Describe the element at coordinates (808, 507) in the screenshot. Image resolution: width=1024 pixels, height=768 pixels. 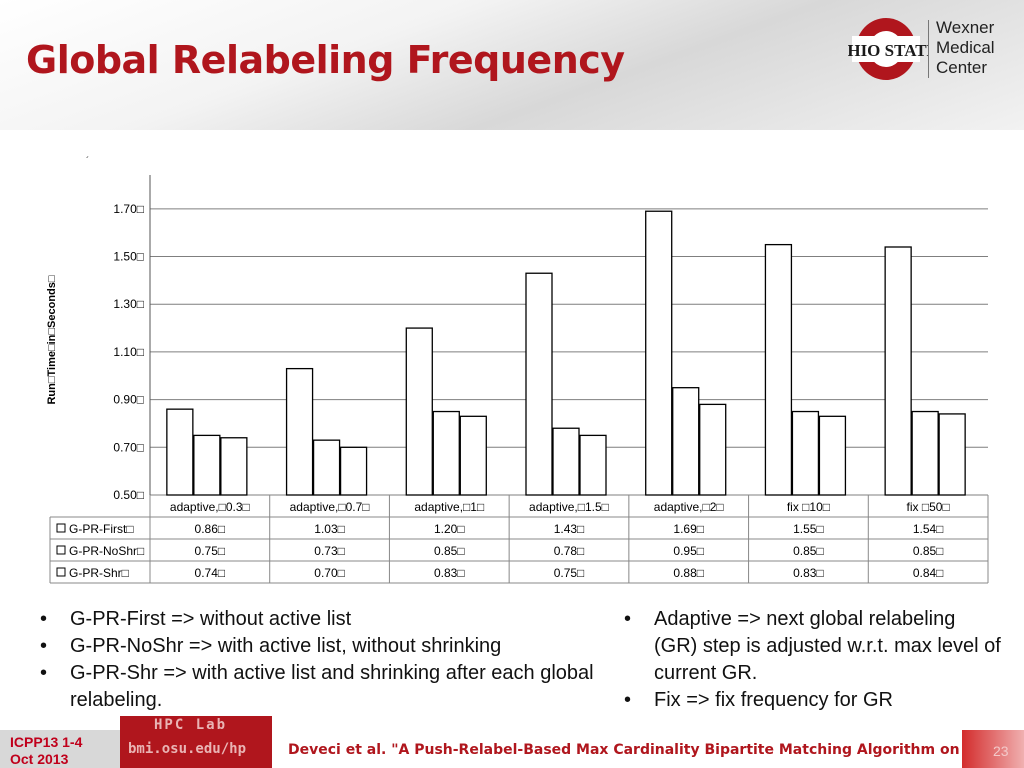
I see `category-label: fix □10□` at that location.